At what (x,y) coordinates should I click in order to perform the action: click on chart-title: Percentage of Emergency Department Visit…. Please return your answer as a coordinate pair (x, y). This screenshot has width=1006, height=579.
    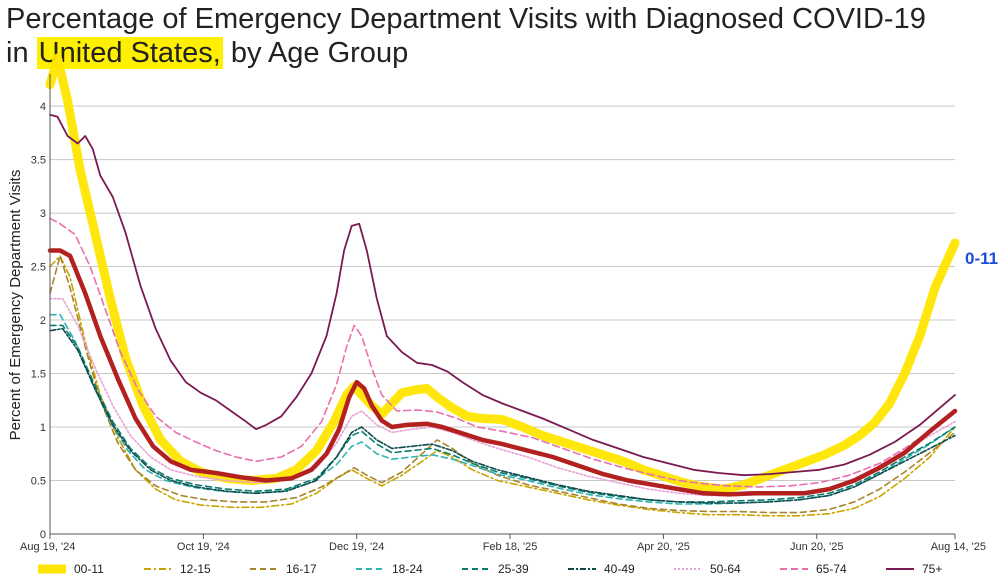
    Looking at the image, I should click on (466, 36).